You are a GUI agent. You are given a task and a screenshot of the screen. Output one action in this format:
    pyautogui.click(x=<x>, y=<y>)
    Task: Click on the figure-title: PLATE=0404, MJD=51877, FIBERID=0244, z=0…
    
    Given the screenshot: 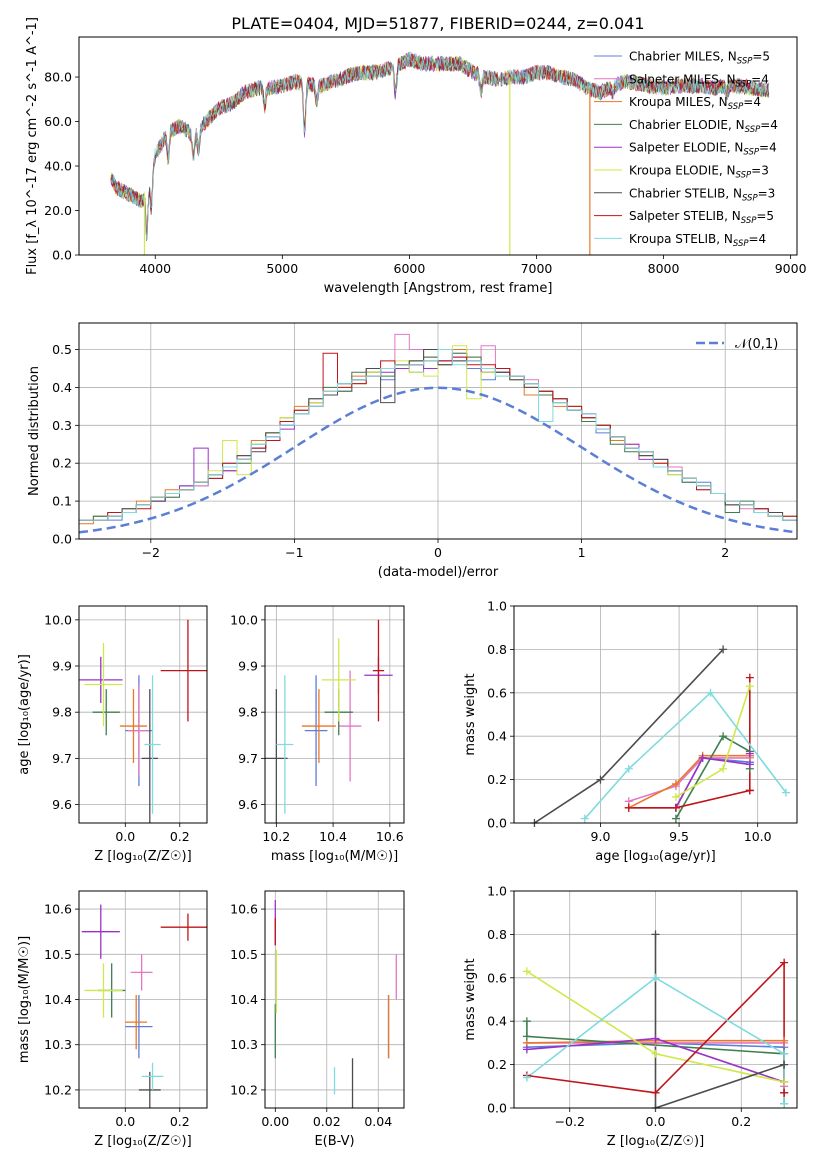 What is the action you would take?
    pyautogui.click(x=437, y=23)
    